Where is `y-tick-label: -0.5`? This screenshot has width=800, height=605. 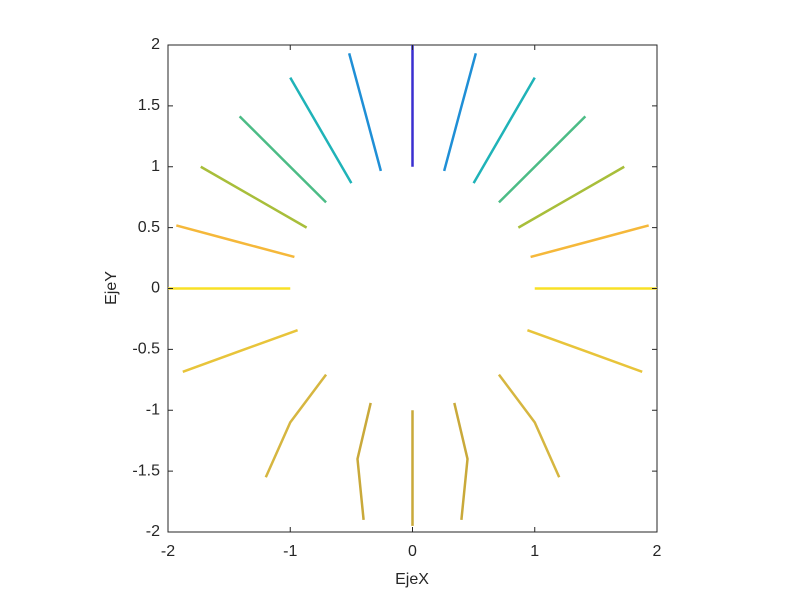
y-tick-label: -0.5 is located at coordinates (146, 349).